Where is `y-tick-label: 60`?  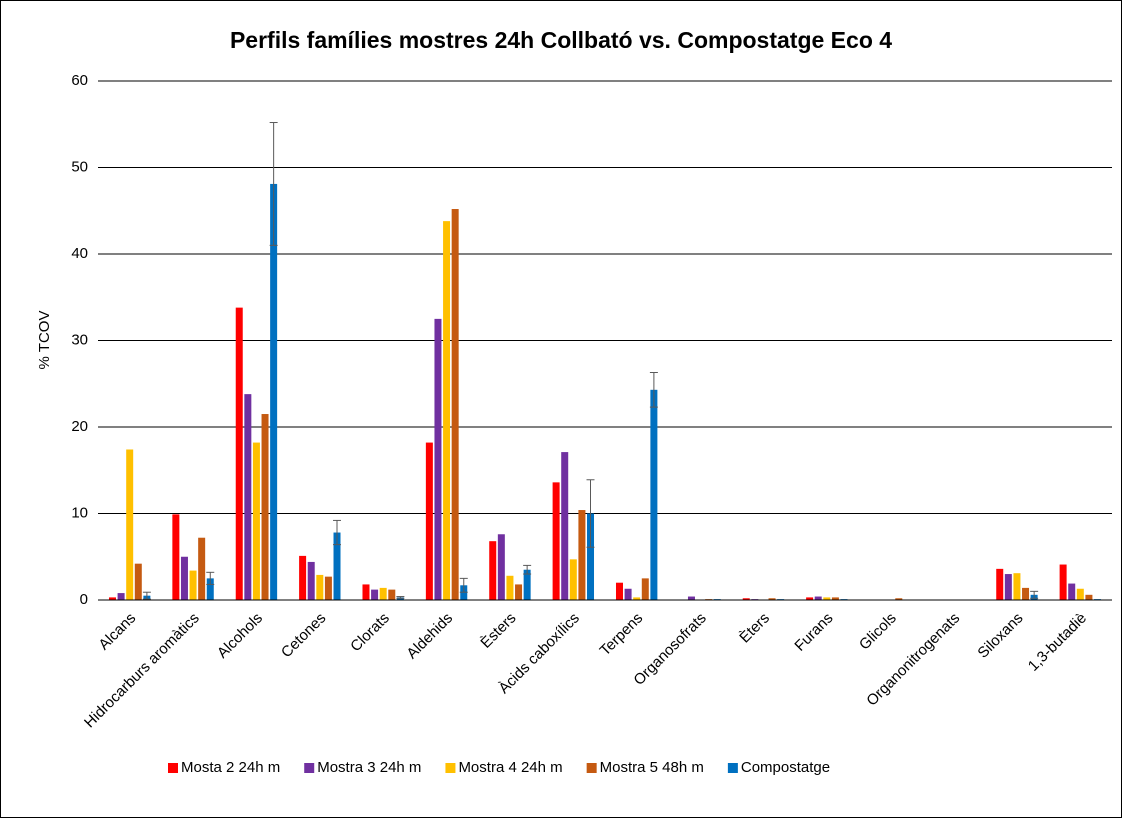 y-tick-label: 60 is located at coordinates (79, 80).